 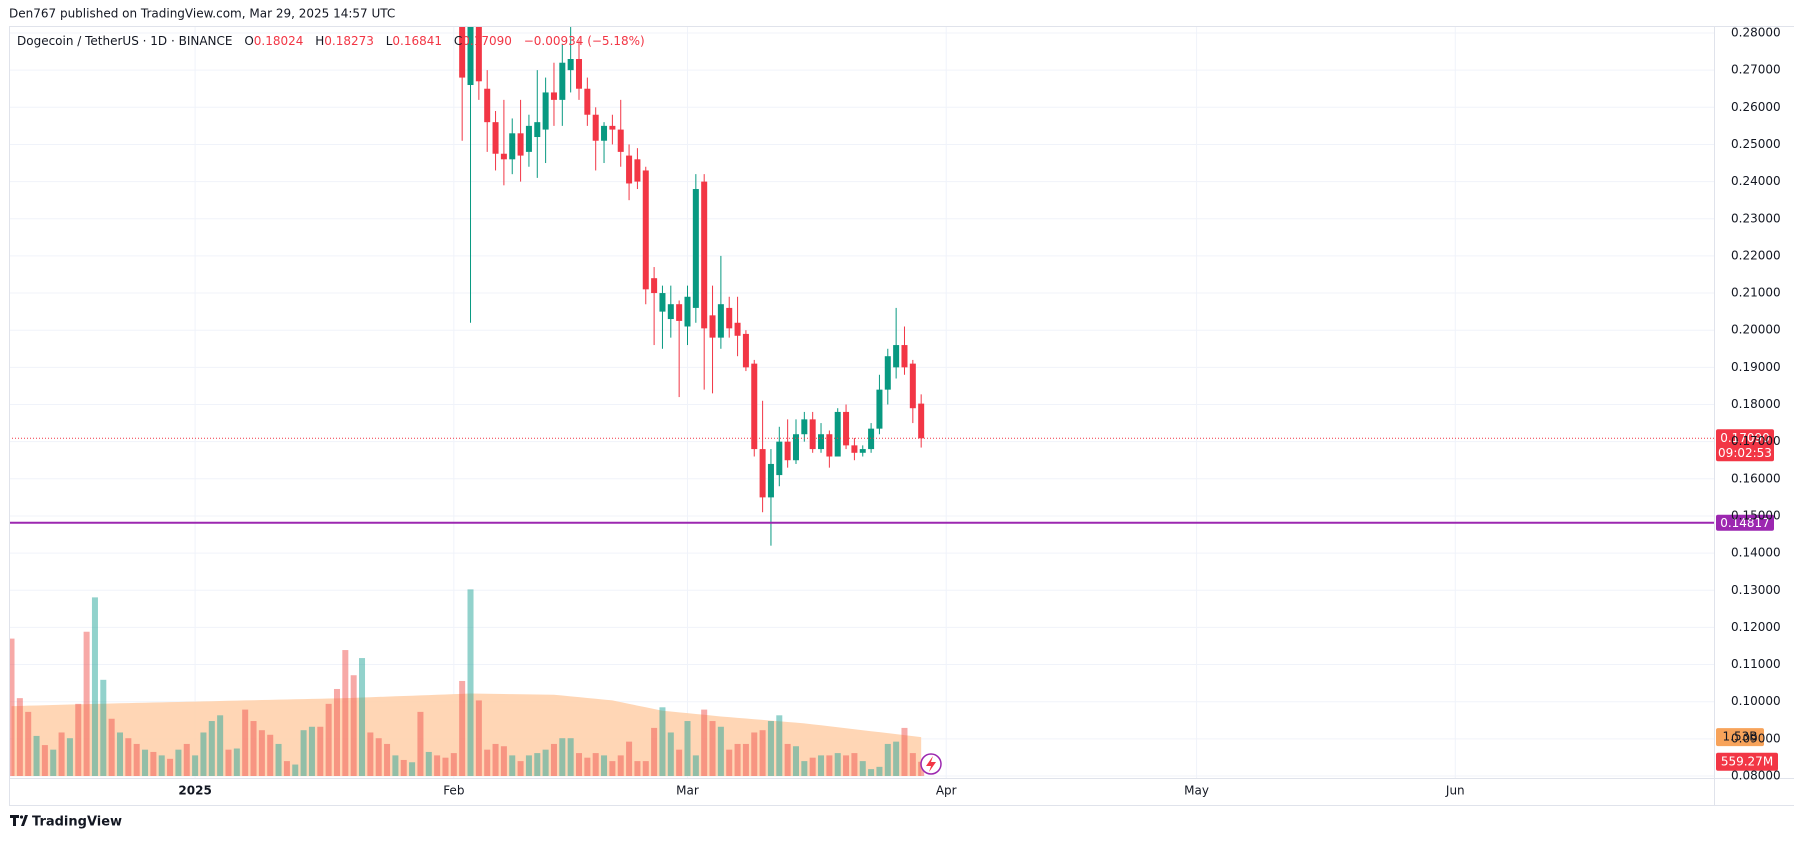 What do you see at coordinates (19, 820) in the screenshot?
I see `logo-mark` at bounding box center [19, 820].